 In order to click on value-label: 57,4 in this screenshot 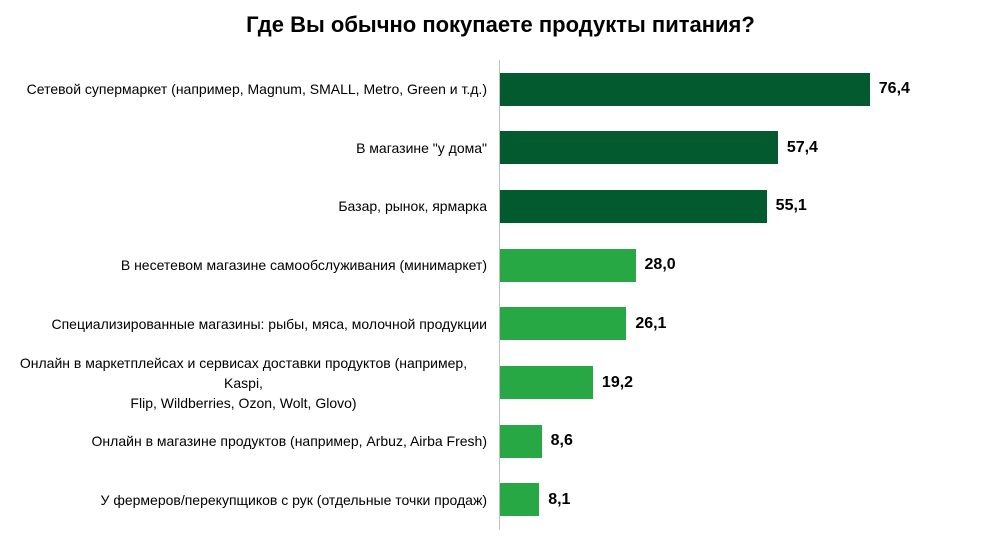, I will do `click(802, 147)`.